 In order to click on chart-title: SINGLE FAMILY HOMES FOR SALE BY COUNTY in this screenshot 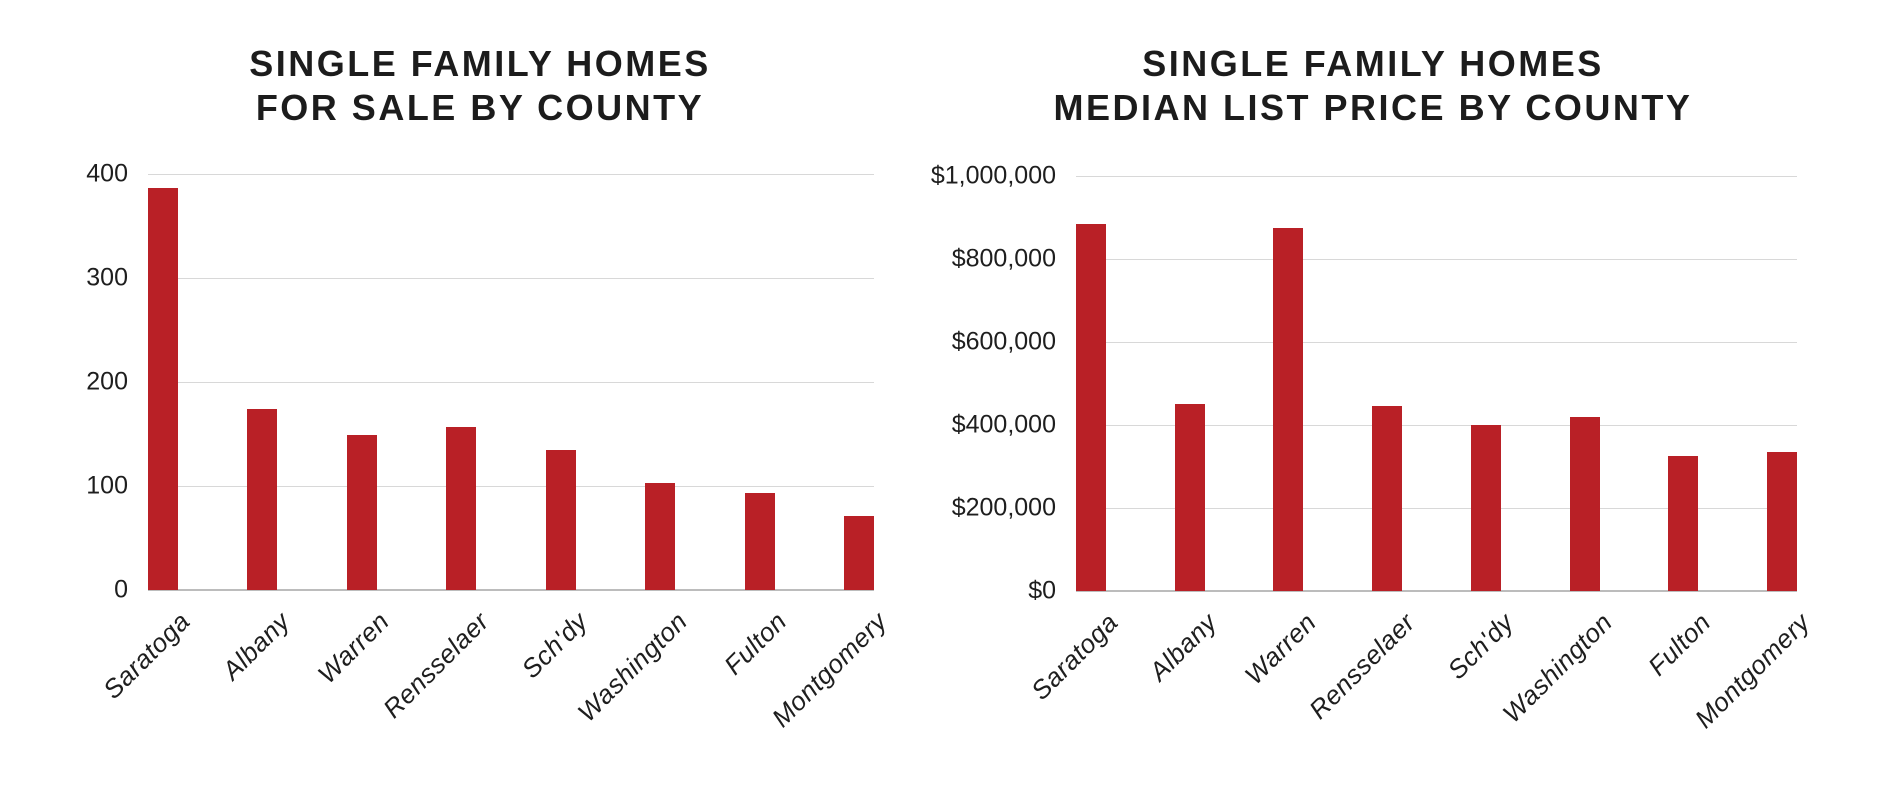, I will do `click(480, 83)`.